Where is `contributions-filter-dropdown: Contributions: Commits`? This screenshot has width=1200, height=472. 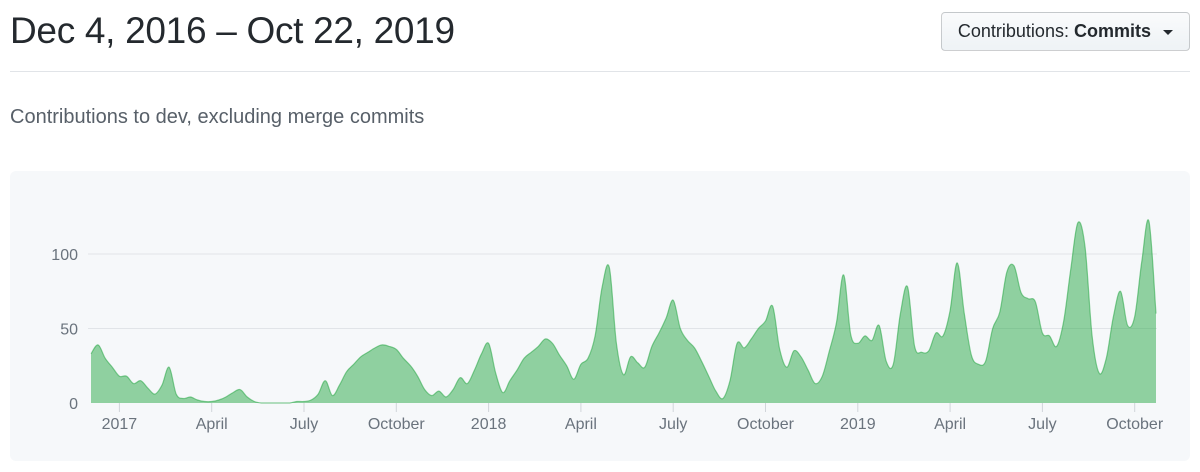 contributions-filter-dropdown: Contributions: Commits is located at coordinates (1065, 31).